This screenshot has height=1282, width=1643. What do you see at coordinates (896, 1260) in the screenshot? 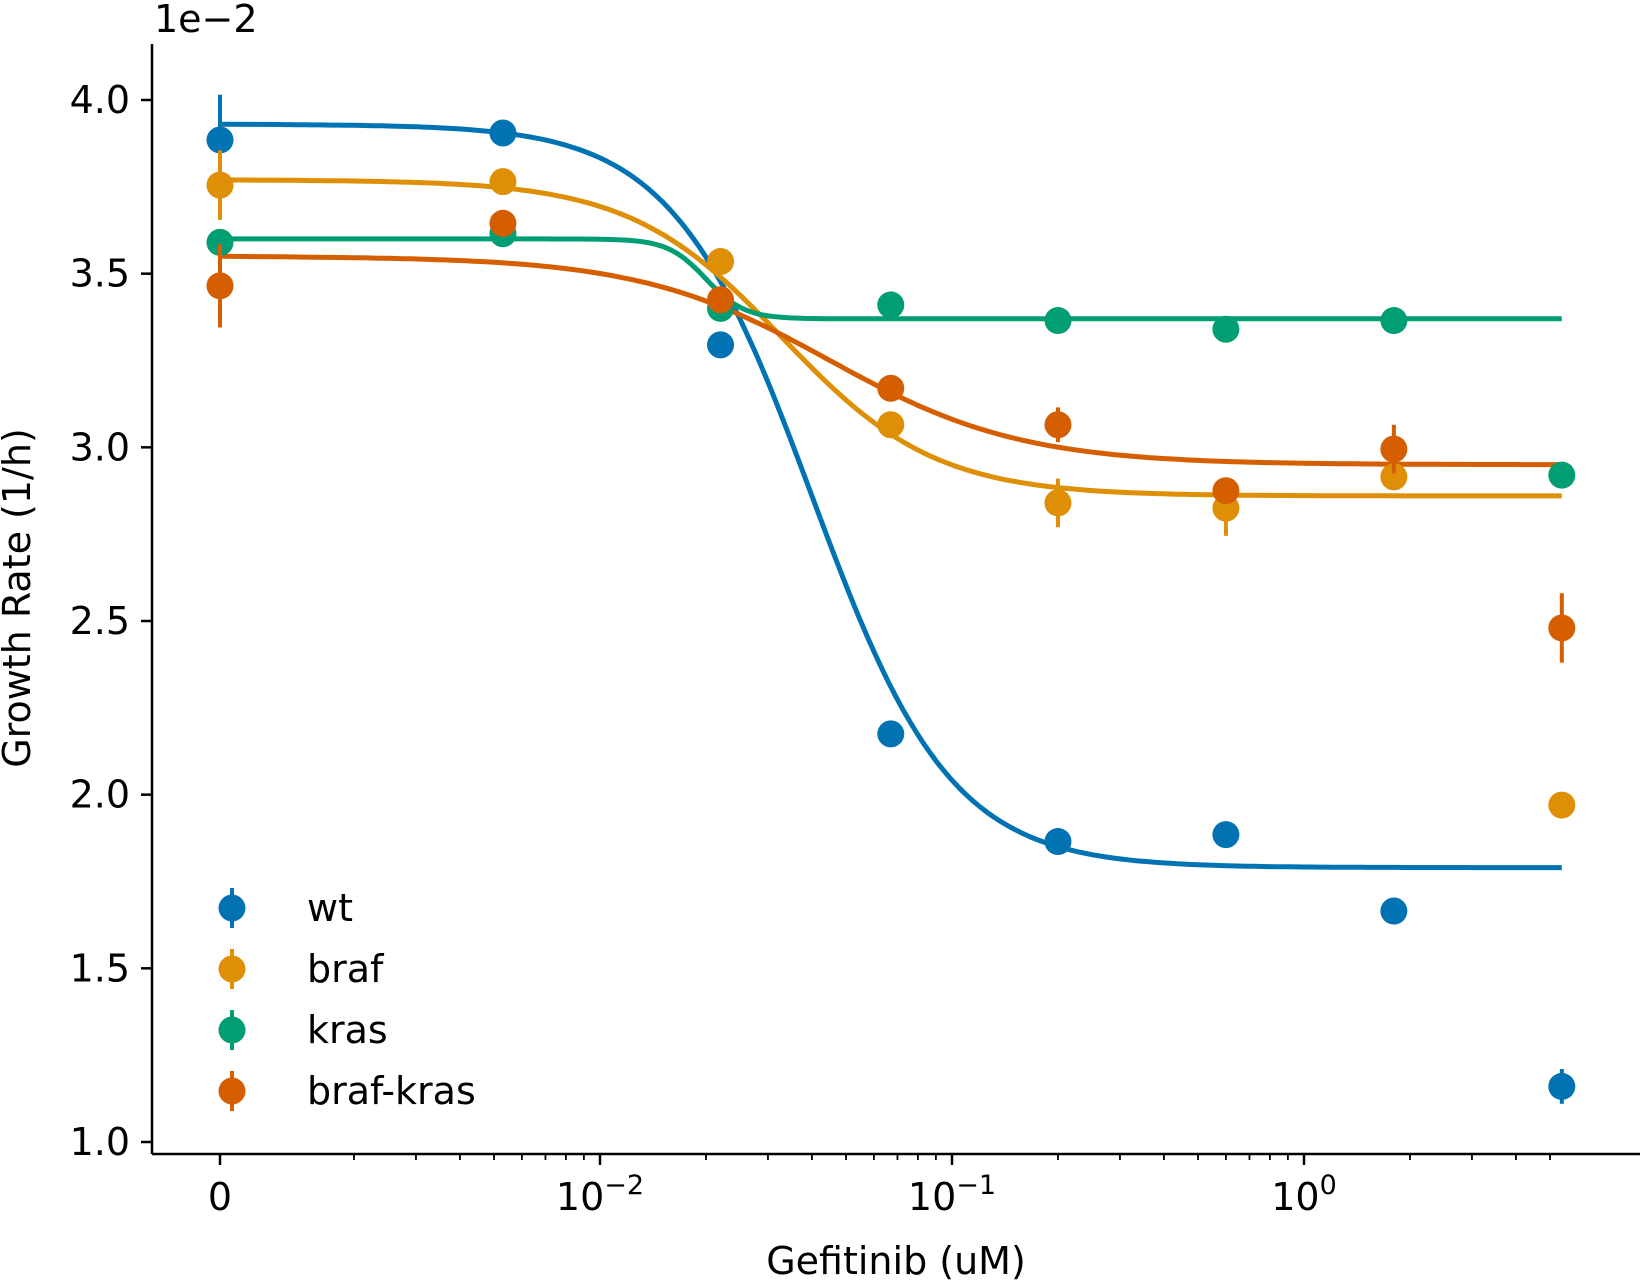
I see `x-axis-label: Gefitinib (uM)` at bounding box center [896, 1260].